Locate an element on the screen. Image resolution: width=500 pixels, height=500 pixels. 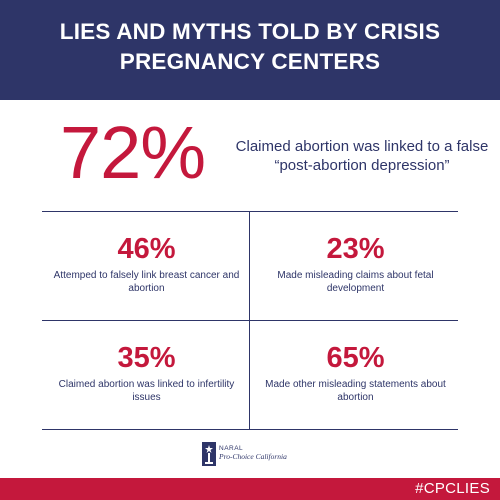
headline-stat-value: 72% is located at coordinates (133, 152).